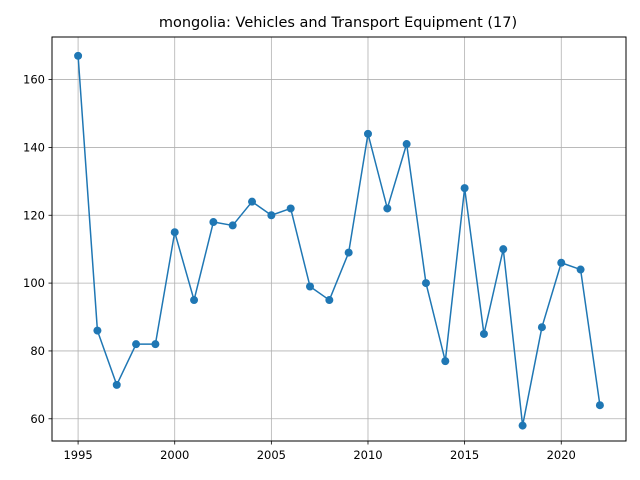 Image resolution: width=640 pixels, height=480 pixels. I want to click on y-tick-label: 120, so click(34, 215).